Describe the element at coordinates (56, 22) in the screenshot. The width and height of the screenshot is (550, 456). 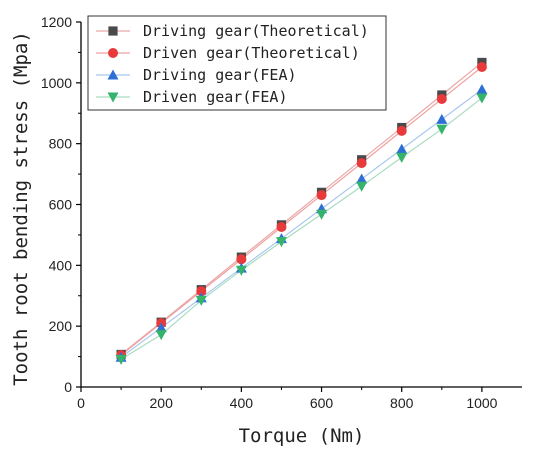
I see `y-tick-label: 1200` at that location.